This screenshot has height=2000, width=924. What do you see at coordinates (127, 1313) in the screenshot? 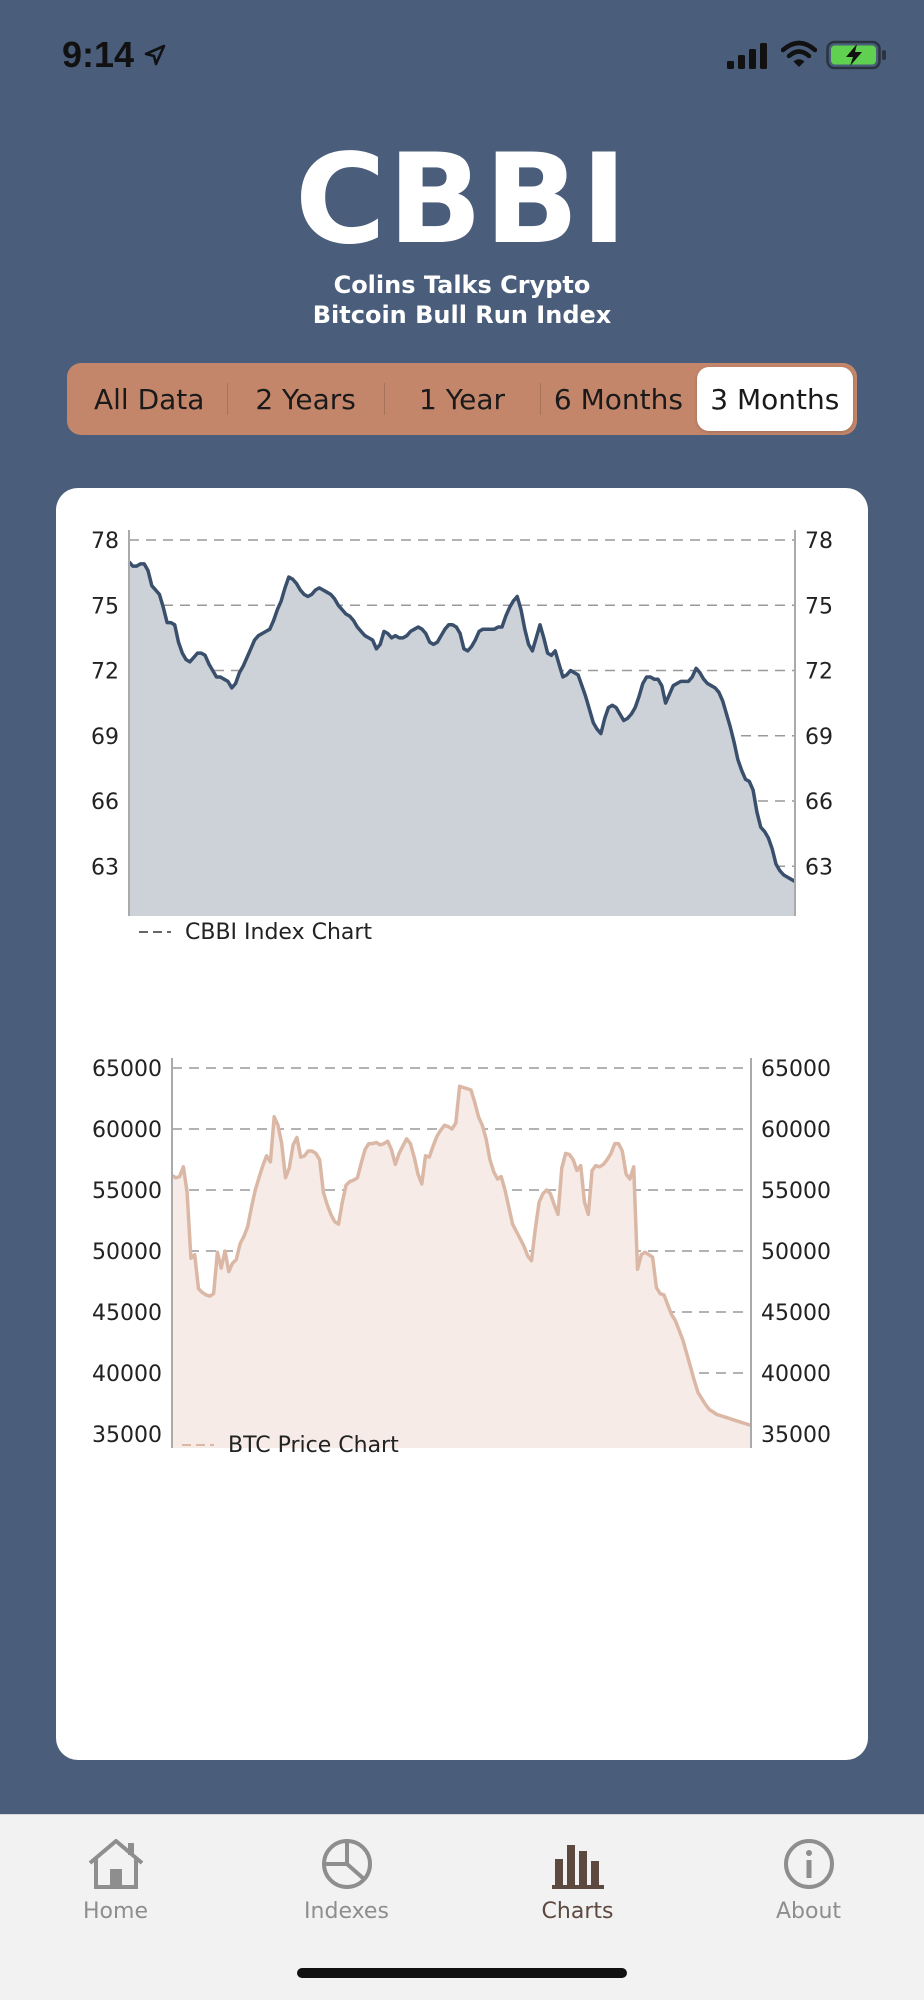
I see `y-tick-label-left: 45000` at bounding box center [127, 1313].